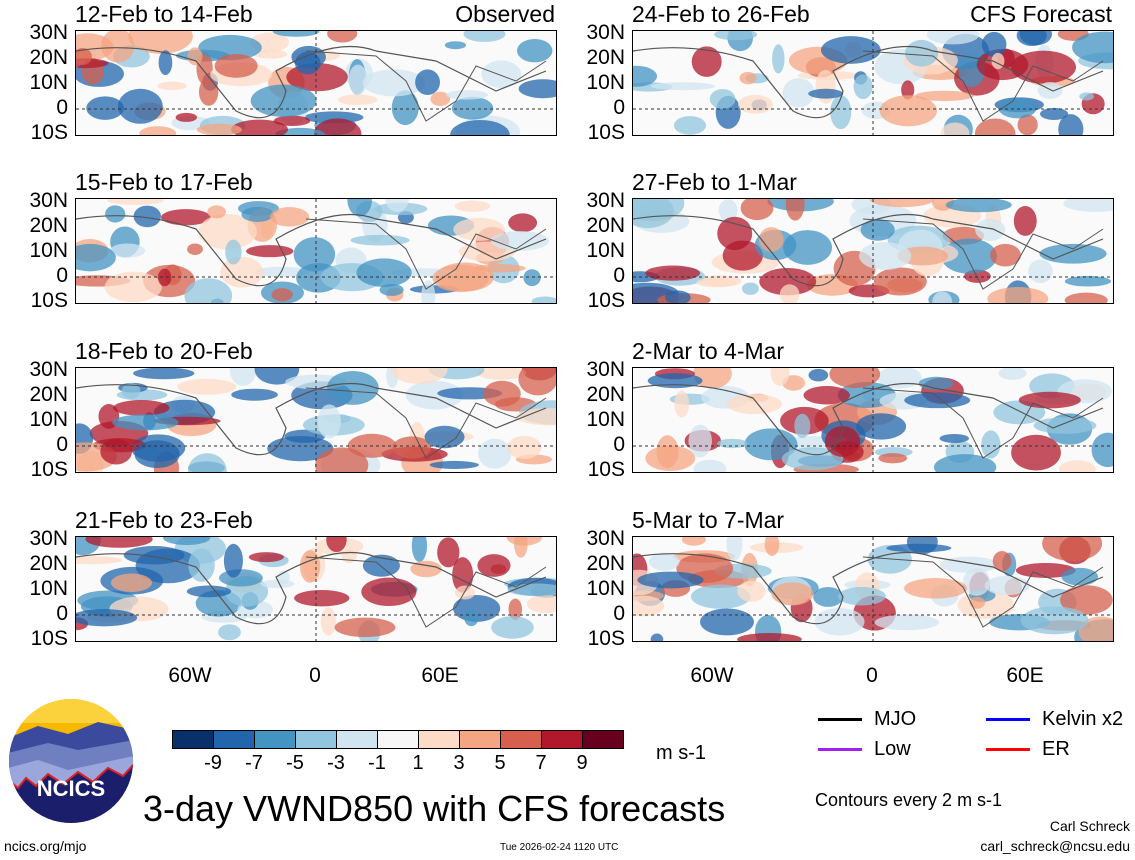 This screenshot has height=860, width=1135. I want to click on lon-label-60e: 60E, so click(440, 675).